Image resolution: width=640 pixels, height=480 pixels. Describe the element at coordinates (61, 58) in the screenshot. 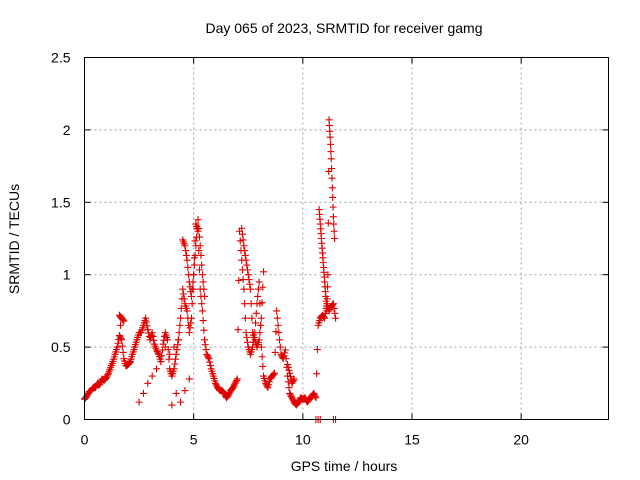

I see `y-tick-label: 2.5` at that location.